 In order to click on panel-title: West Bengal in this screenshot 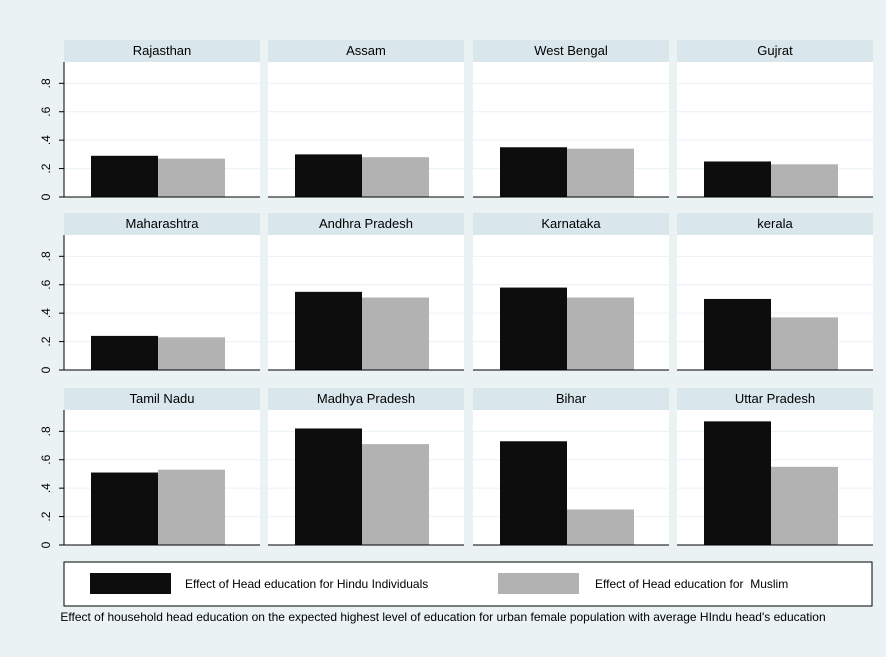, I will do `click(571, 50)`.